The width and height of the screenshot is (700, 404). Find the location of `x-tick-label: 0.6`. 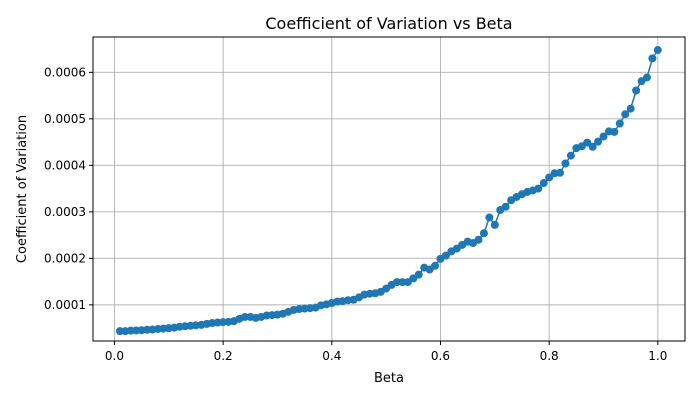

x-tick-label: 0.6 is located at coordinates (440, 356).